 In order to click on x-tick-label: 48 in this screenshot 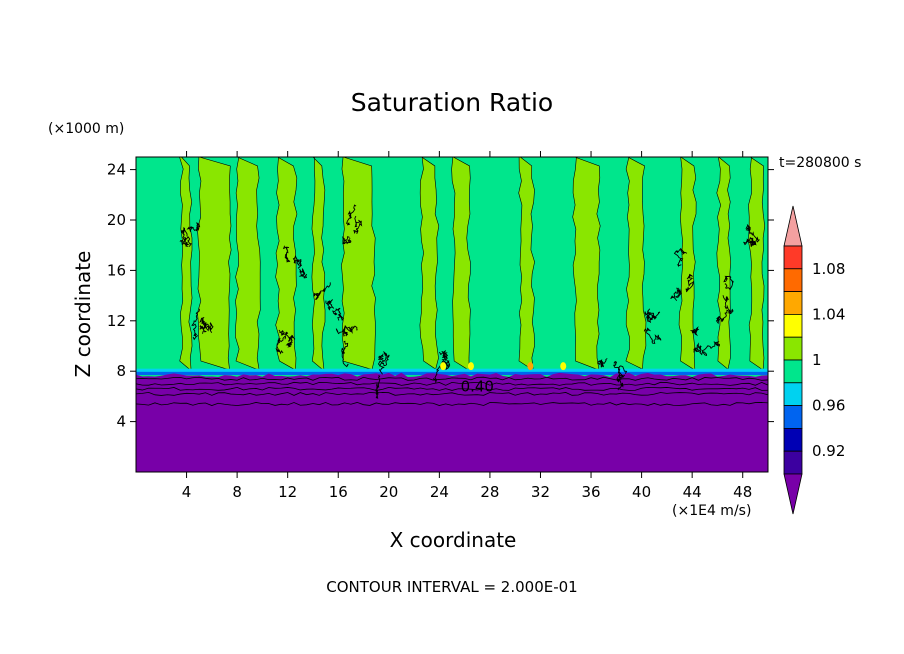, I will do `click(742, 492)`.